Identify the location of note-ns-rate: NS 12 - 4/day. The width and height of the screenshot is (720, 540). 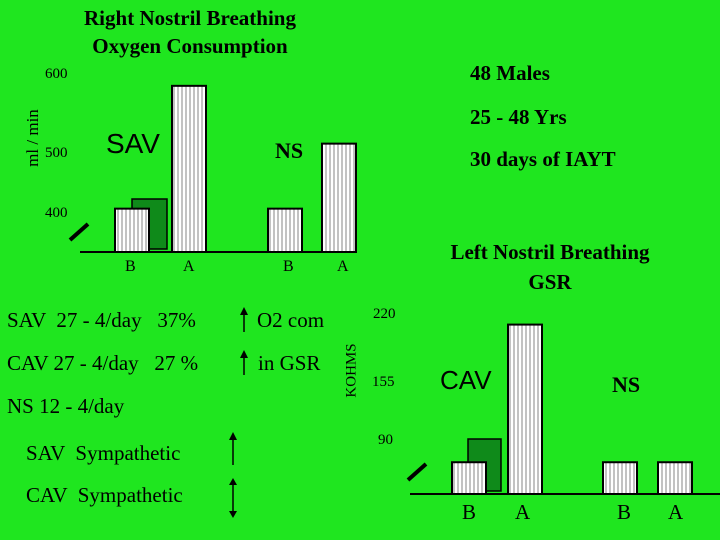
(66, 406).